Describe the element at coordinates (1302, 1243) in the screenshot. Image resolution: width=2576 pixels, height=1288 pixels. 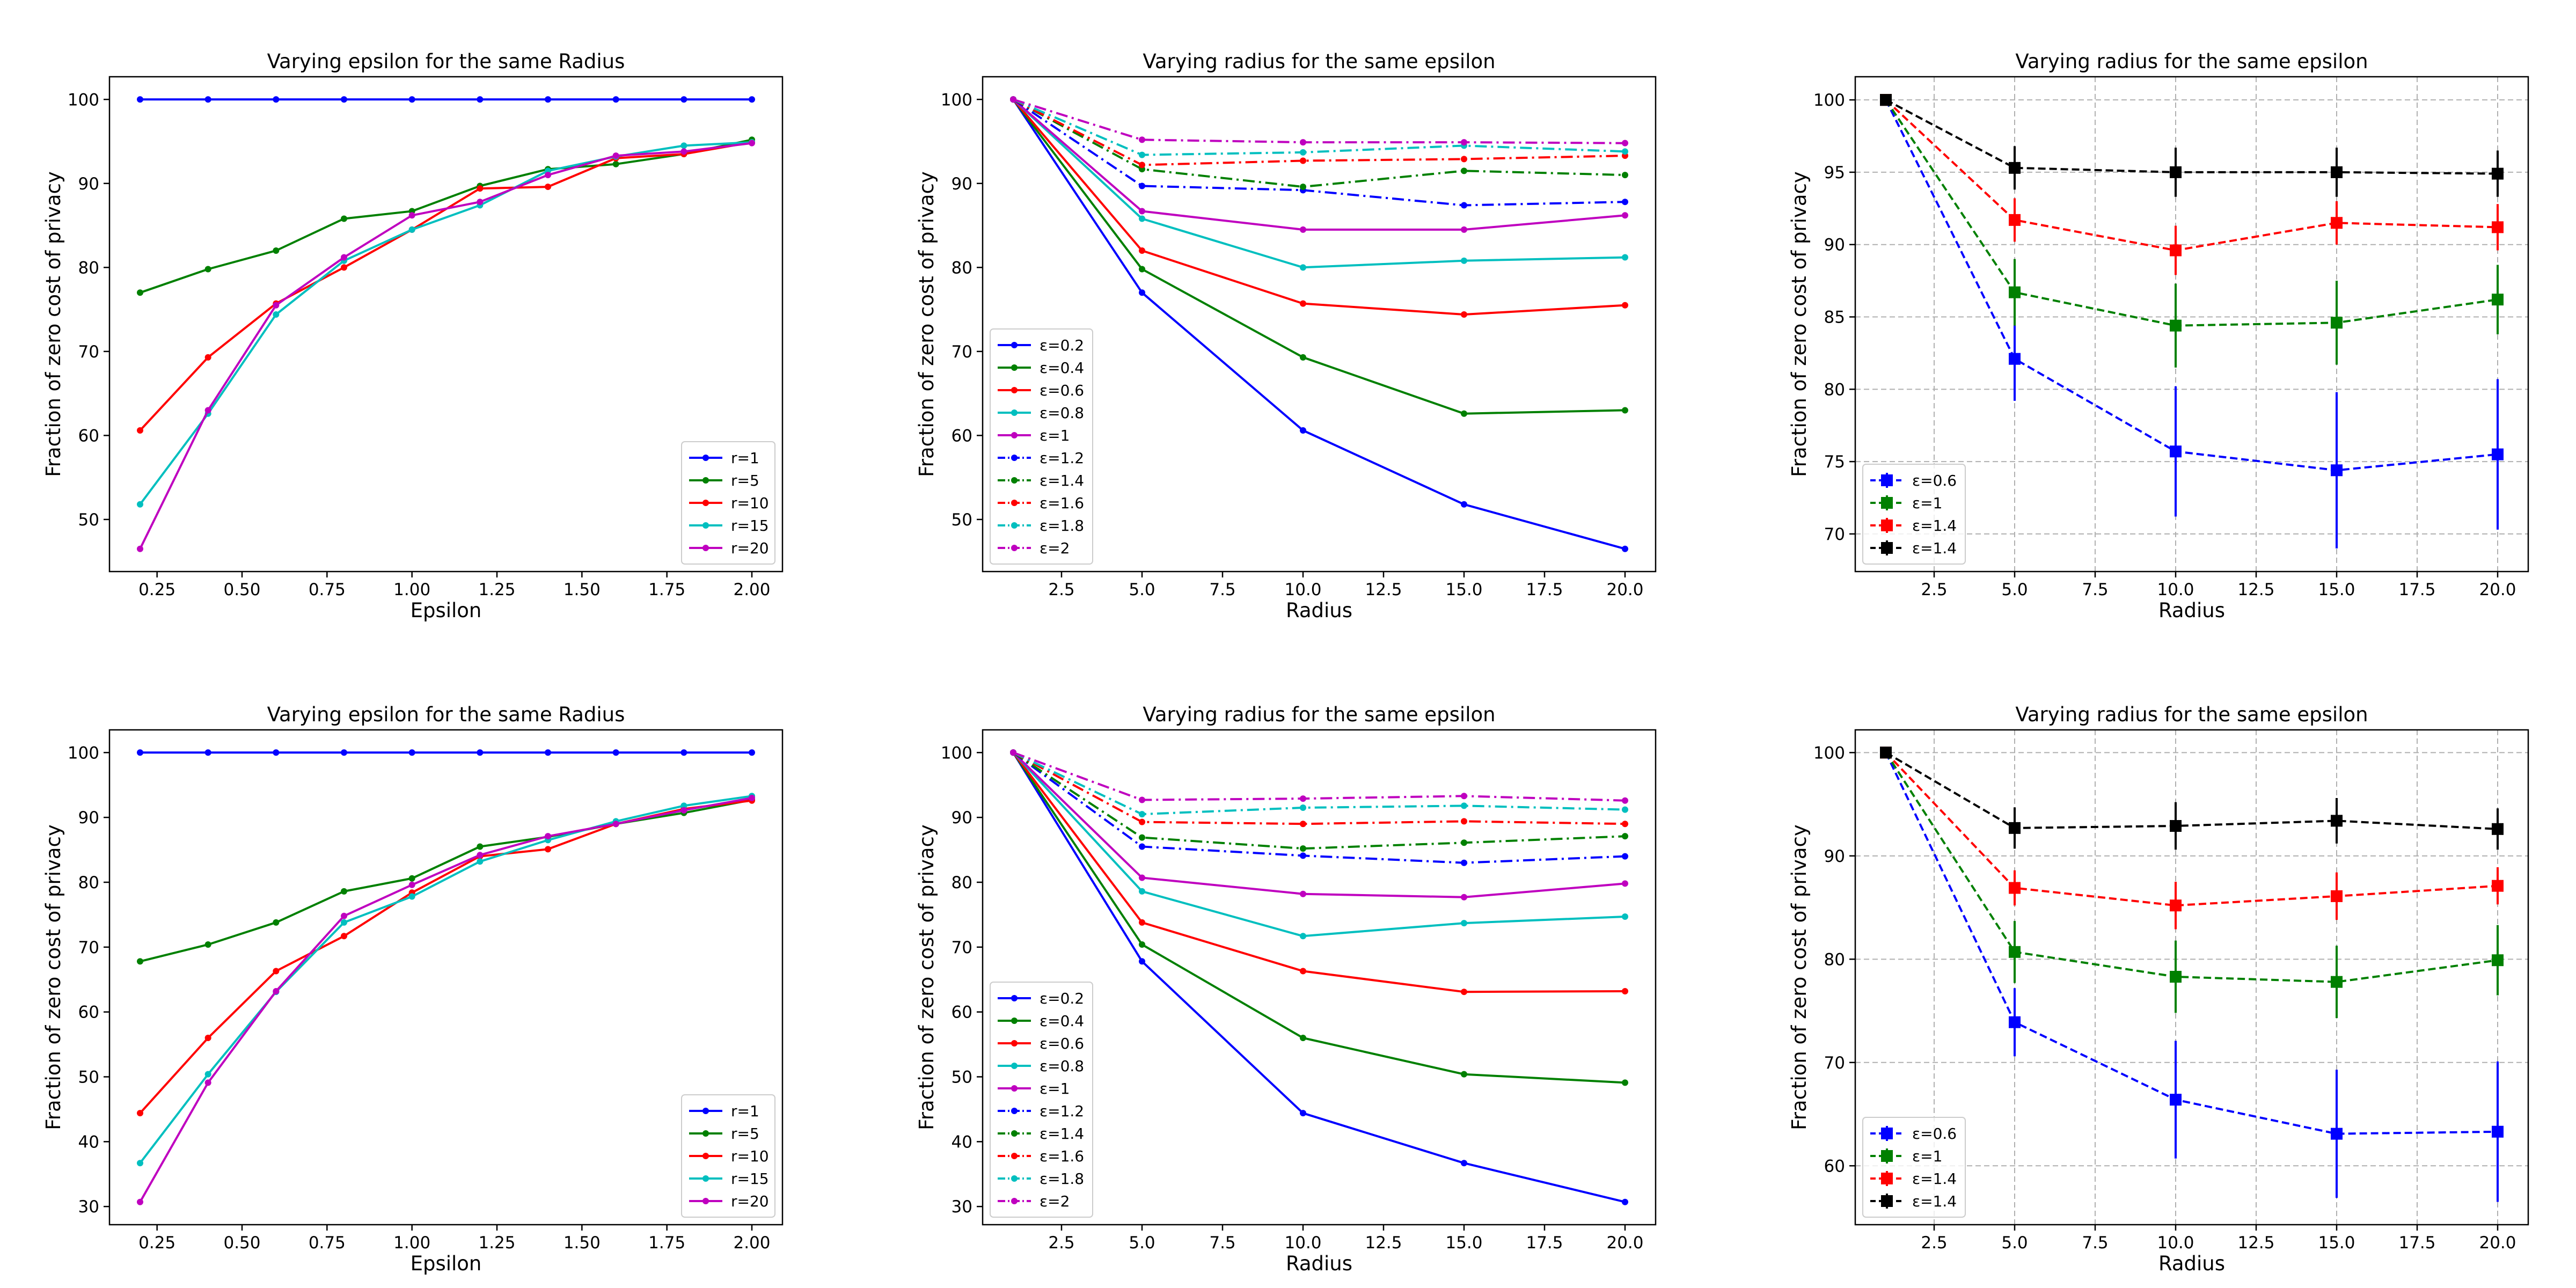
I see `x-tick-label: 10.0` at that location.